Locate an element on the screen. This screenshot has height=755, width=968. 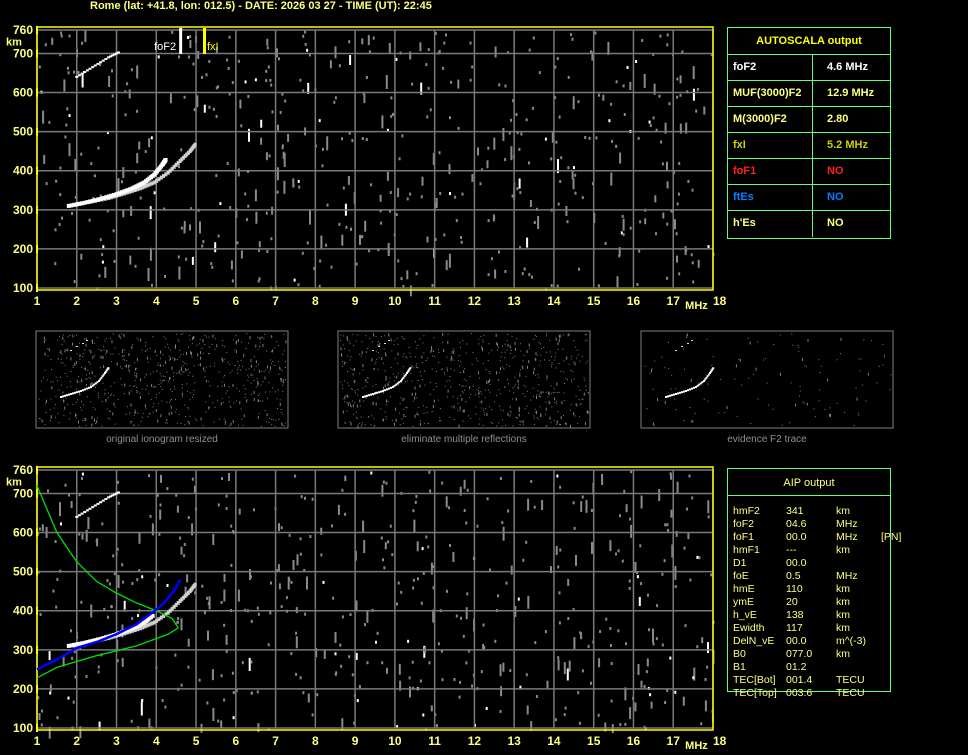
aip-param: TEC[Bot] is located at coordinates (754, 680).